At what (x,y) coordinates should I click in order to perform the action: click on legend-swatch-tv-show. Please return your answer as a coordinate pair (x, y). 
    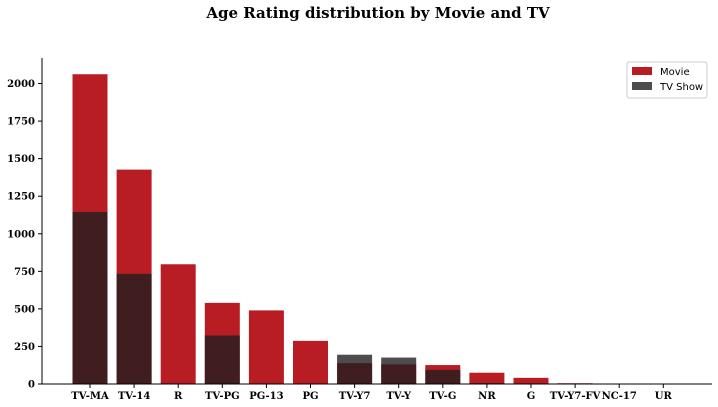
    Looking at the image, I should click on (642, 86).